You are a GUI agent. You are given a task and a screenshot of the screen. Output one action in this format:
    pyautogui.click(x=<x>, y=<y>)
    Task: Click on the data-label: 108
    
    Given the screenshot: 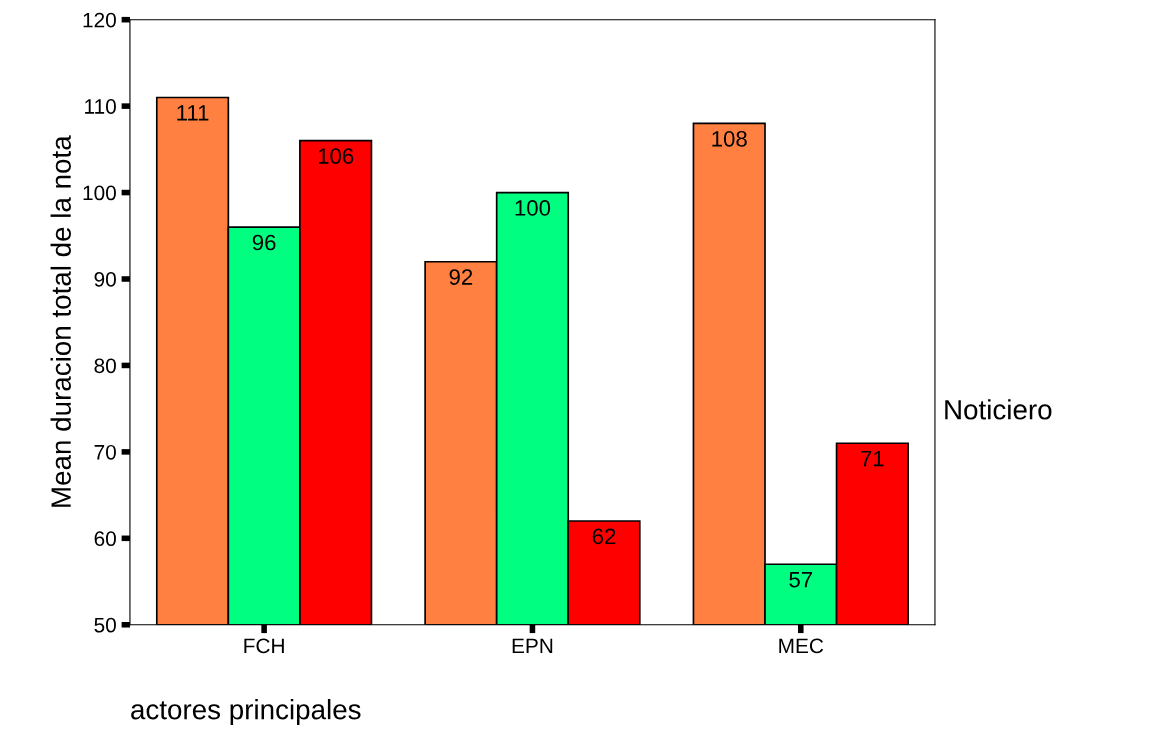 What is the action you would take?
    pyautogui.click(x=729, y=138)
    